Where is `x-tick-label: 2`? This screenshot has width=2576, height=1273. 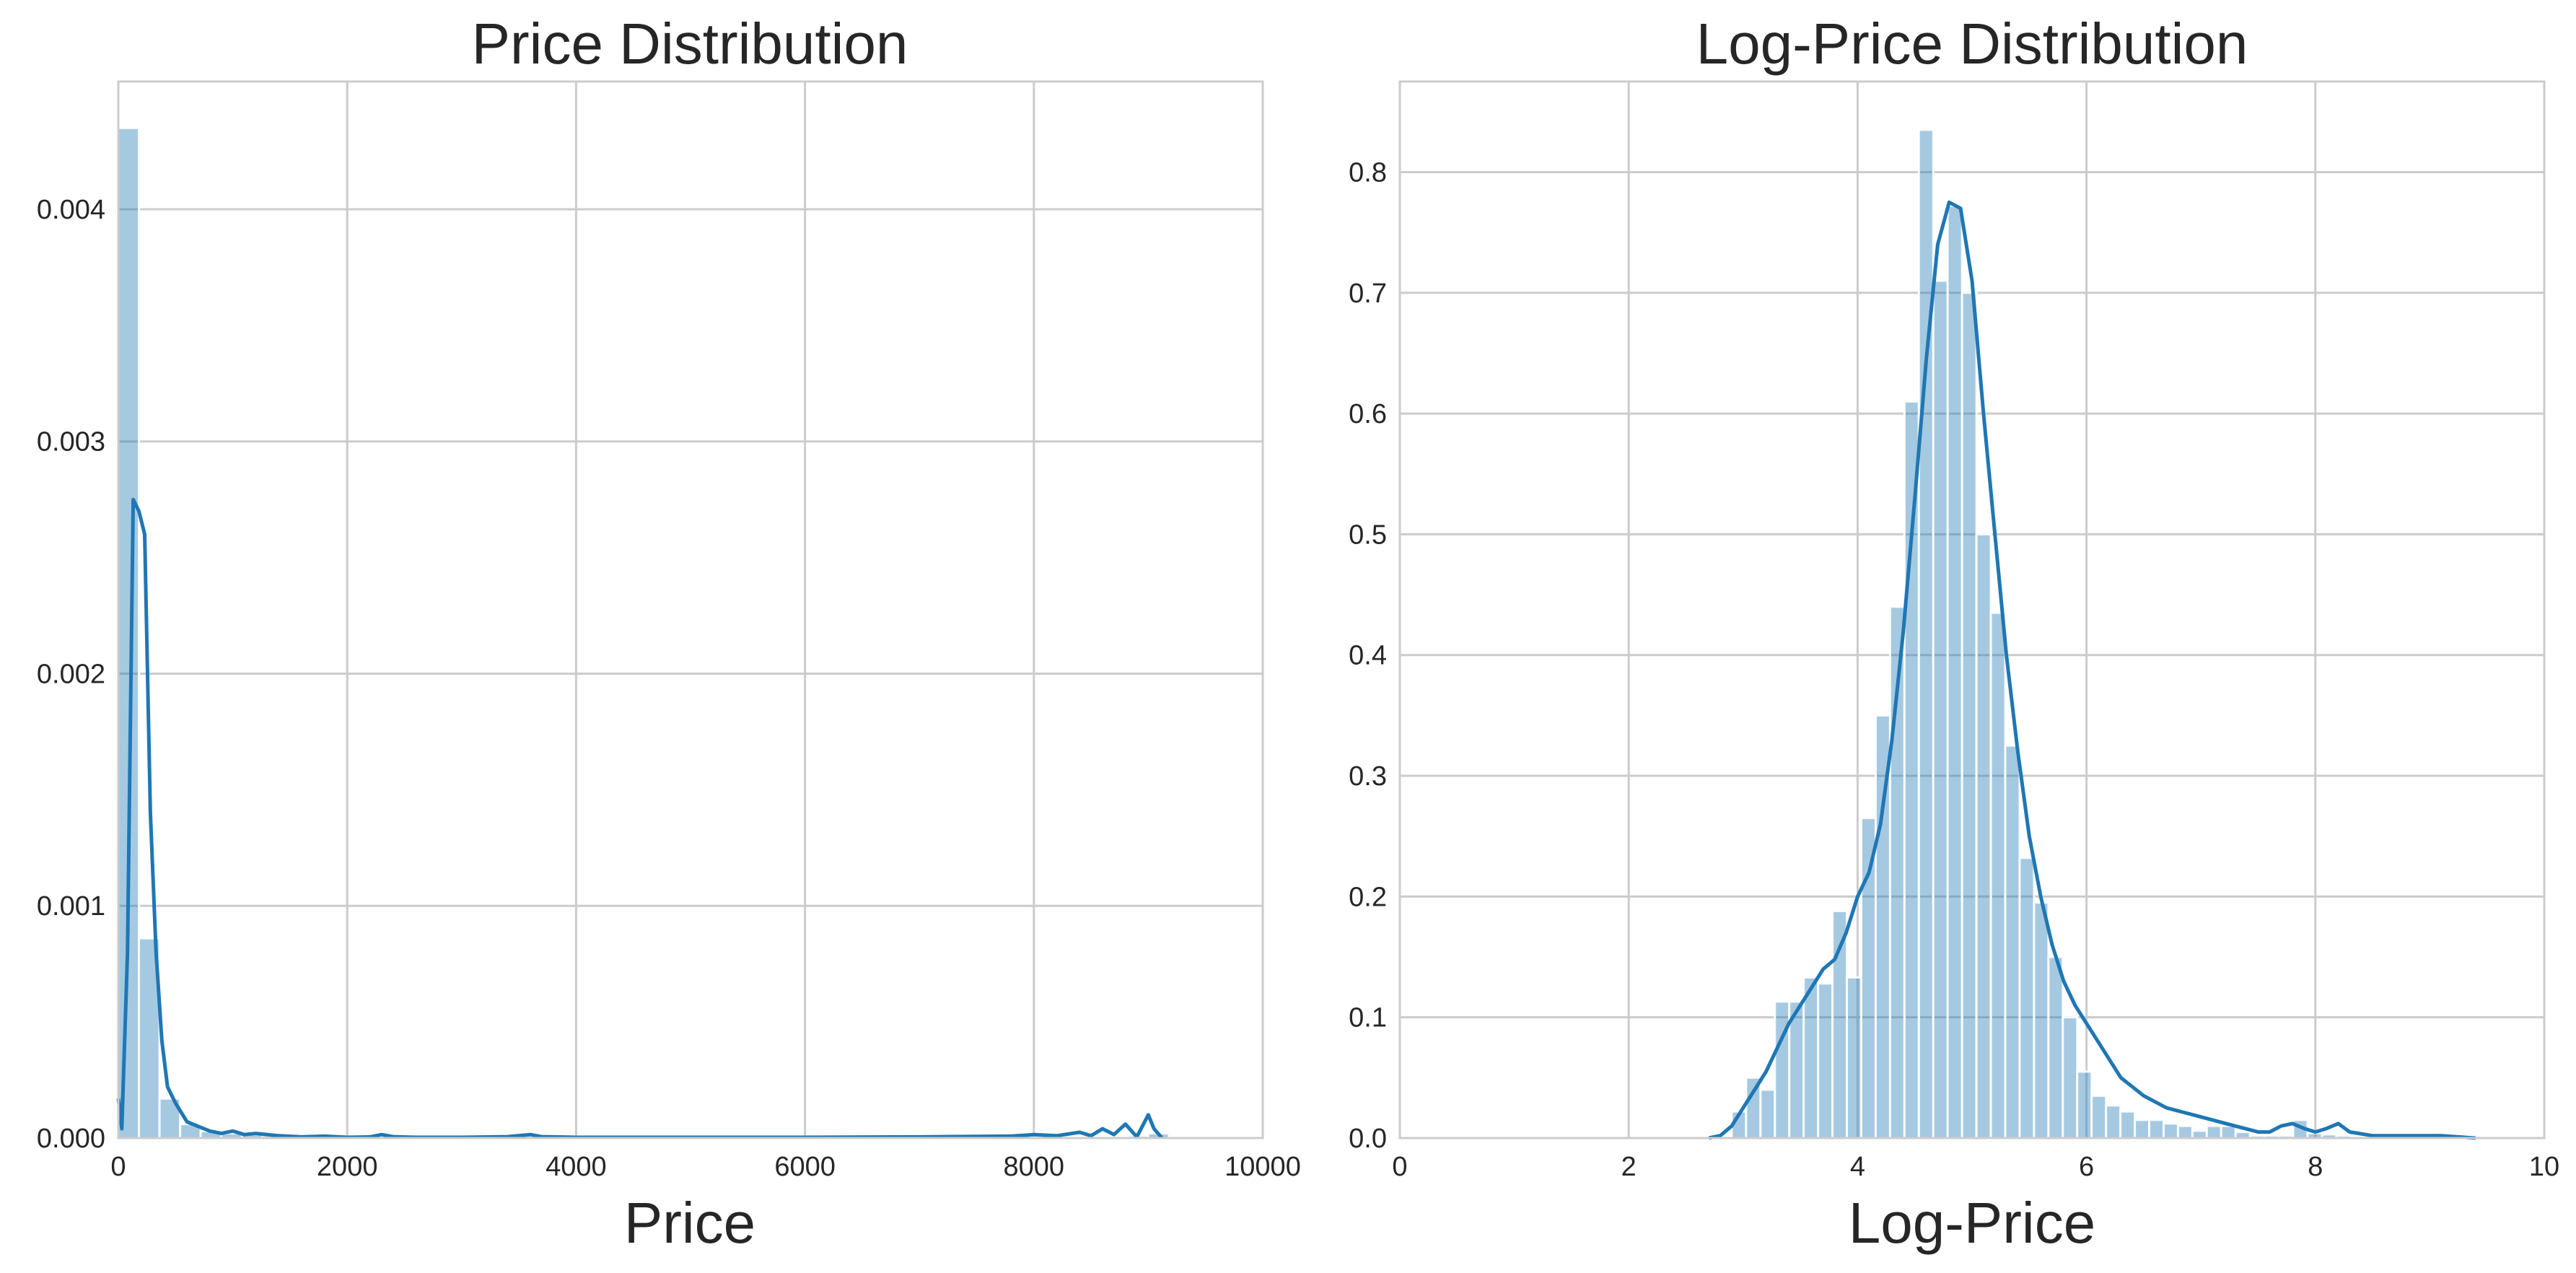
x-tick-label: 2 is located at coordinates (1629, 1167).